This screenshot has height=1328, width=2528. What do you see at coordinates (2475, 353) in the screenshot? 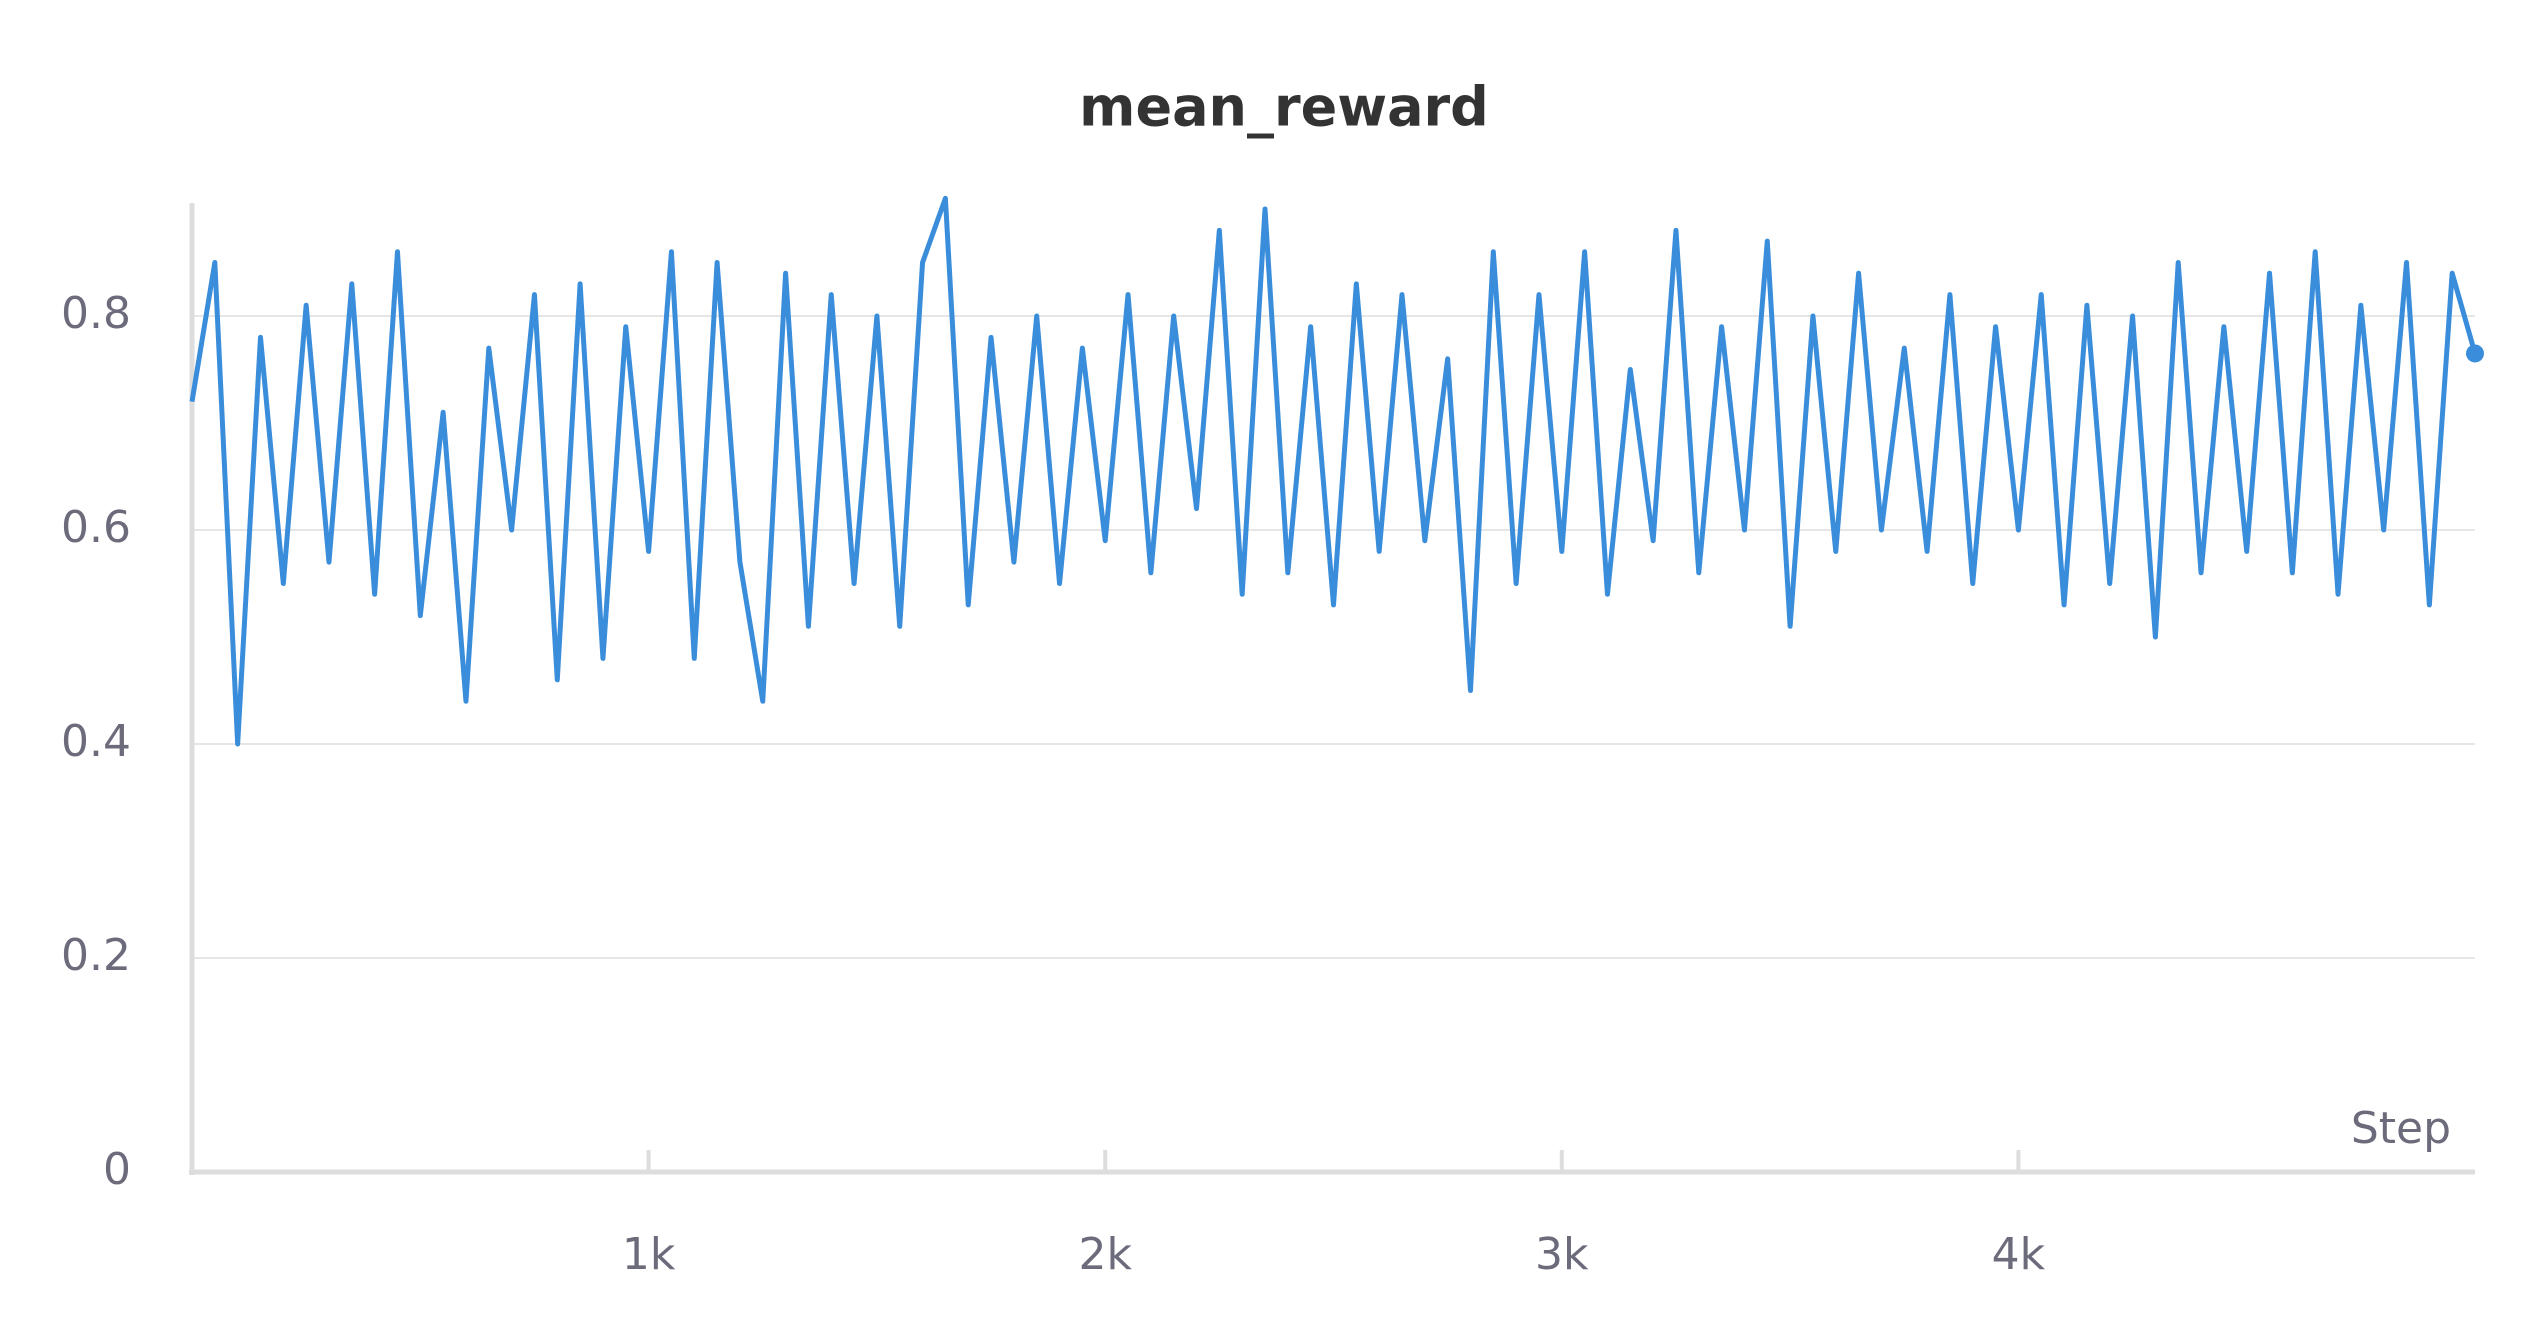
I see `end-point` at bounding box center [2475, 353].